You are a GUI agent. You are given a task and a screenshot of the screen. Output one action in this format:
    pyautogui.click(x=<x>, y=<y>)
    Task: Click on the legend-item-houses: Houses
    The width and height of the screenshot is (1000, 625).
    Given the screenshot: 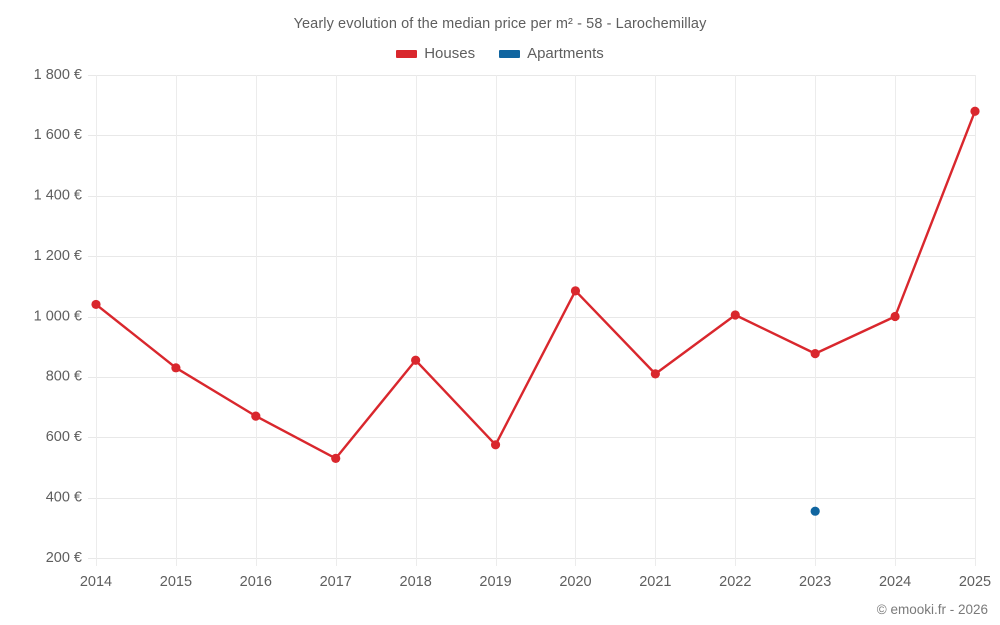 What is the action you would take?
    pyautogui.click(x=435, y=53)
    